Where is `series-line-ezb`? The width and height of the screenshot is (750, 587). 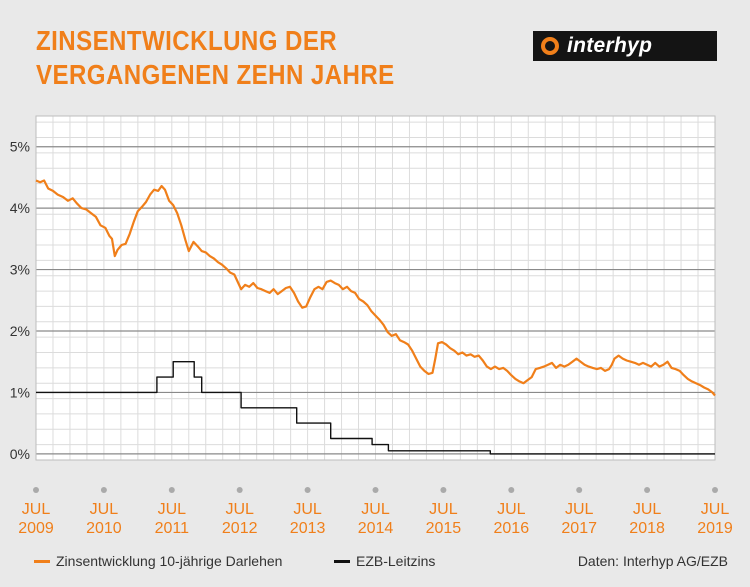 series-line-ezb is located at coordinates (375, 408).